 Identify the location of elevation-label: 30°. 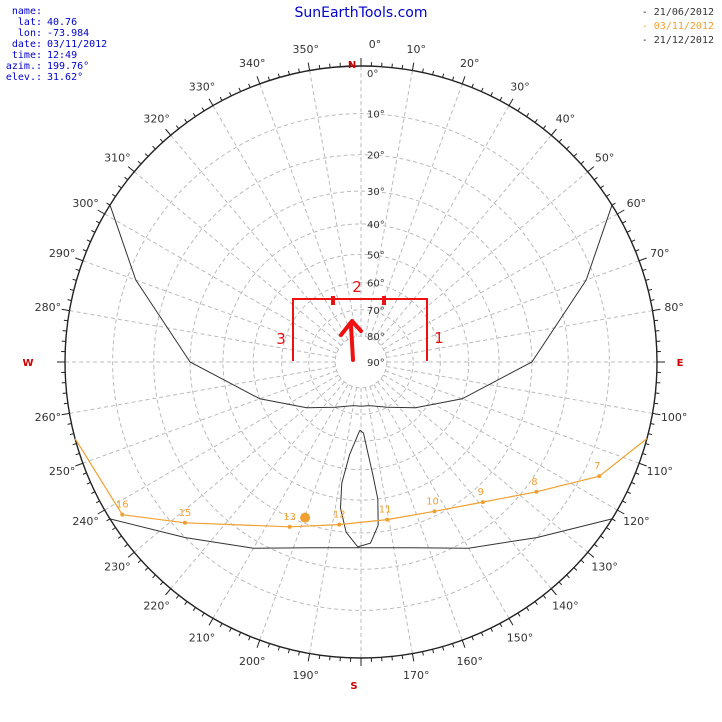
(376, 192).